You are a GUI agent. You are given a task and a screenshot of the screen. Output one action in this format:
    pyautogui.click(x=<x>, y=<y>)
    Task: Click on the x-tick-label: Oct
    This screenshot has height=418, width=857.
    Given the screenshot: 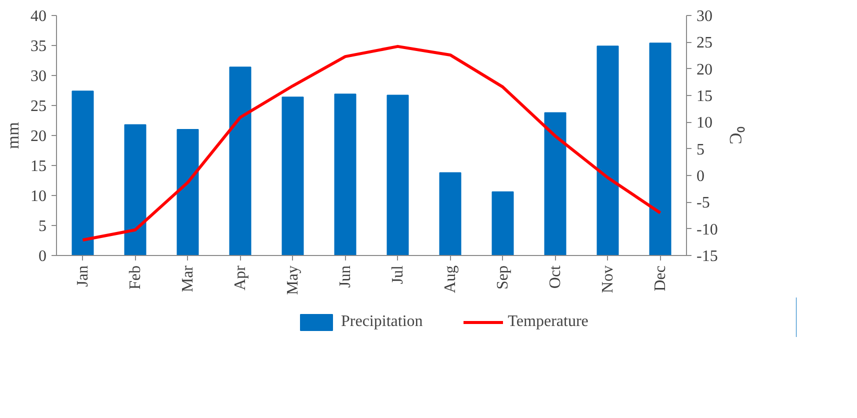 What is the action you would take?
    pyautogui.click(x=555, y=276)
    